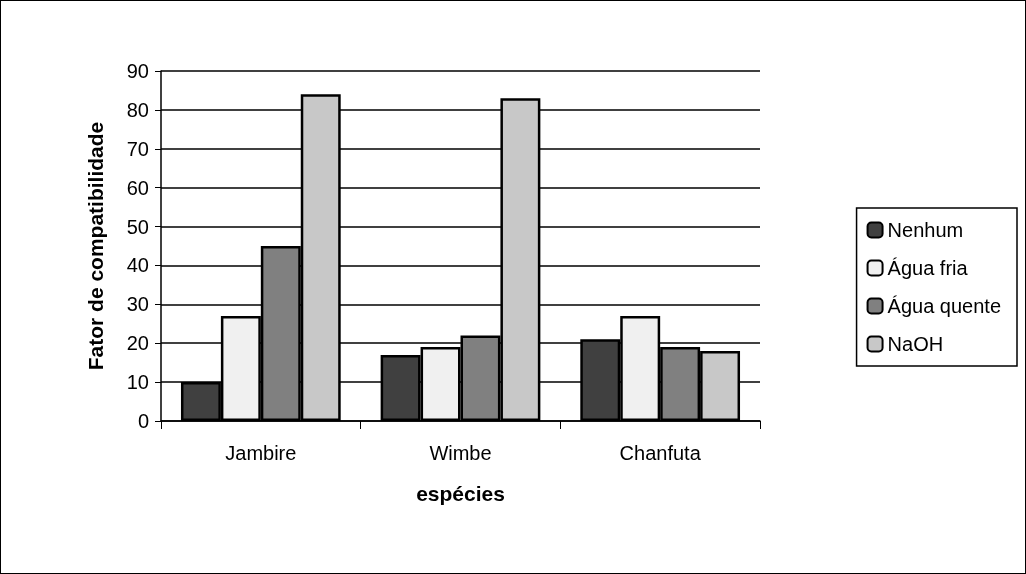 The image size is (1026, 574). I want to click on legend-label: Água quente, so click(944, 306).